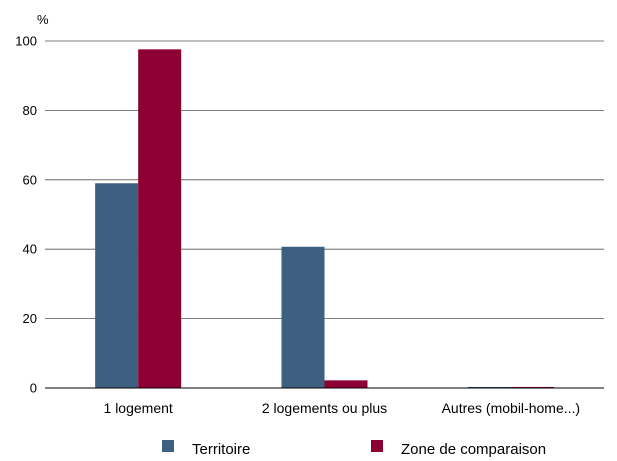 The height and width of the screenshot is (461, 617). I want to click on y-tick-label: 100, so click(26, 41).